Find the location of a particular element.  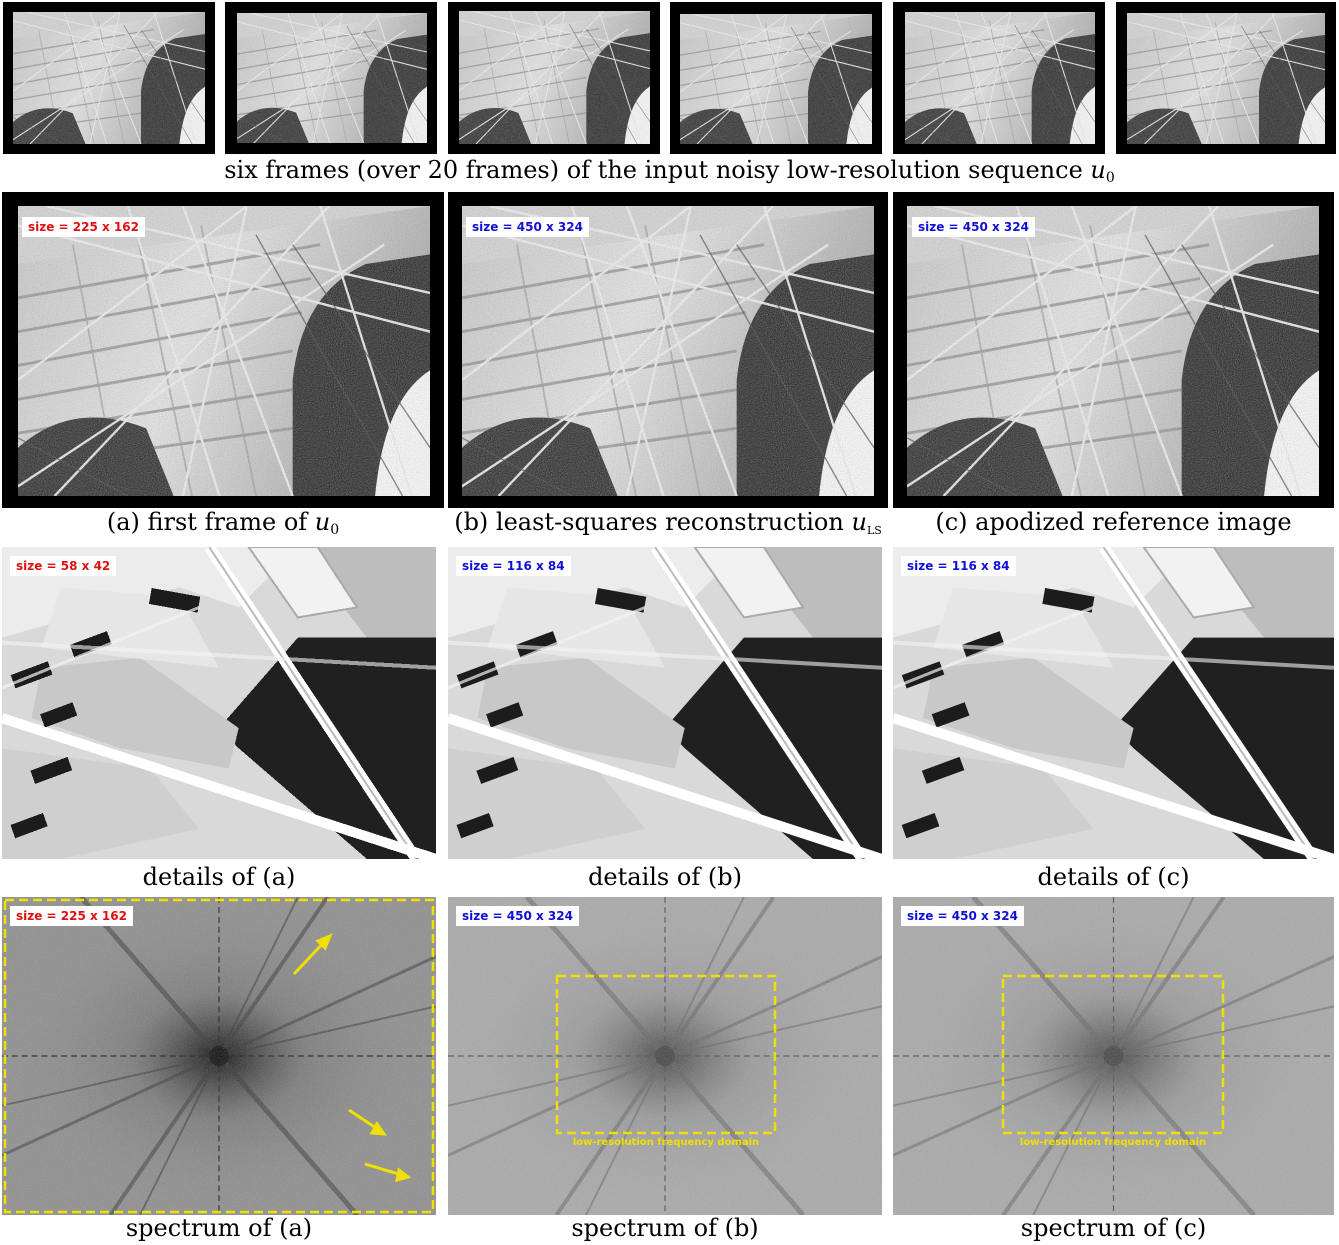

panel-c-apodized: size = 450 x 324 is located at coordinates (1113, 350).